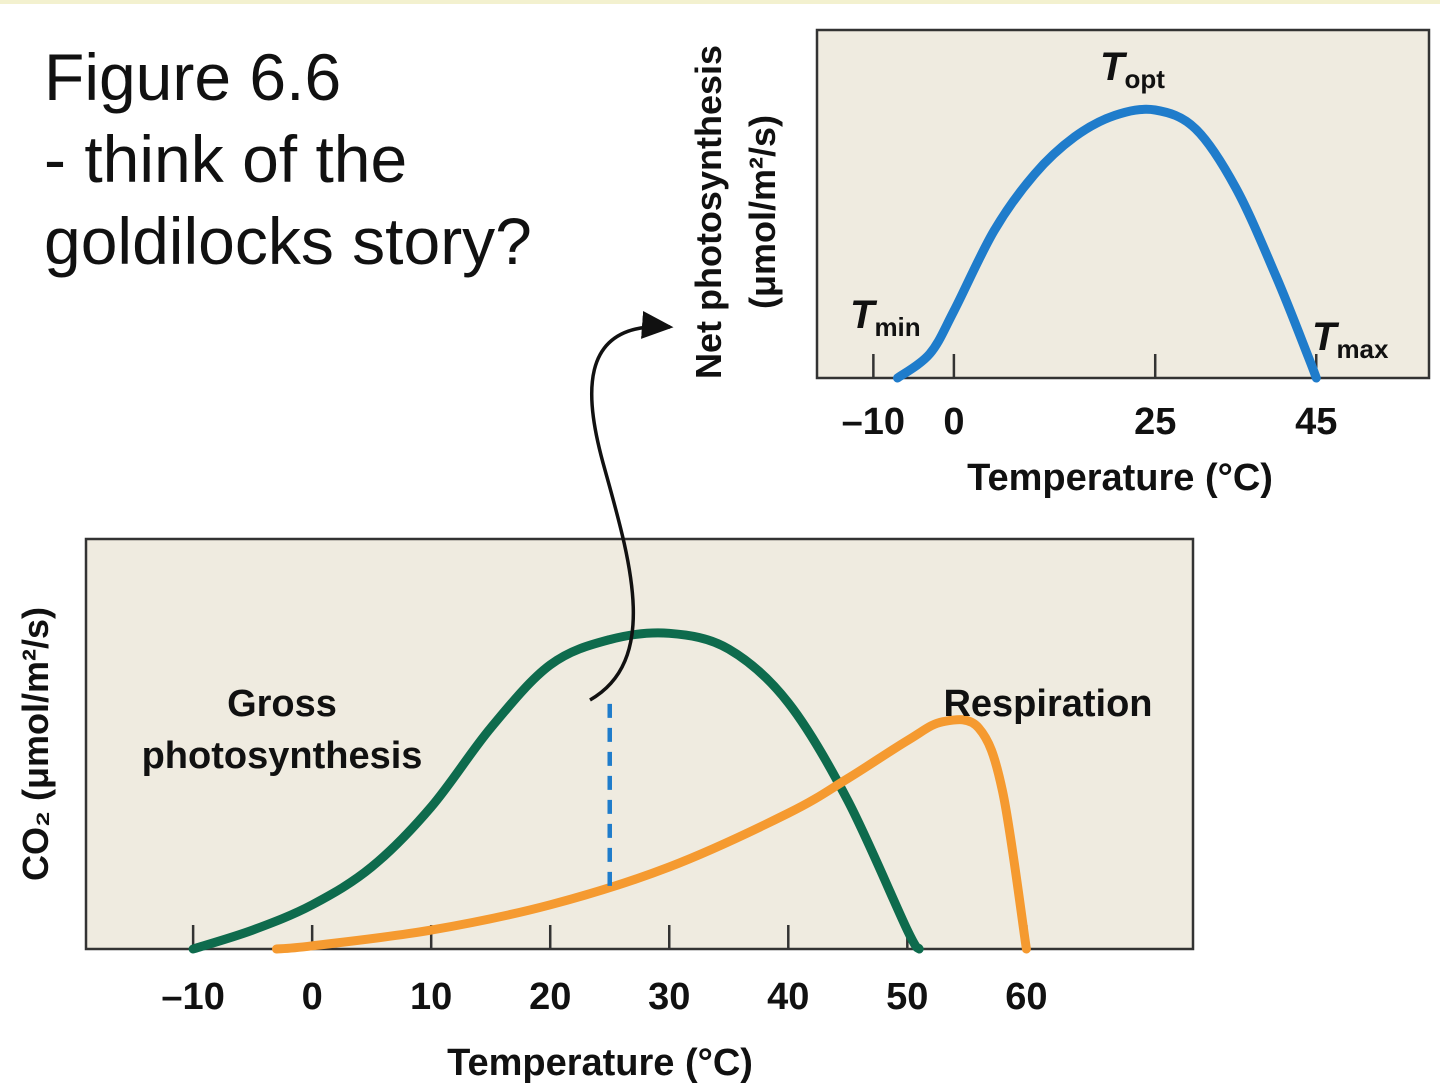 The image size is (1440, 1085). Describe the element at coordinates (282, 704) in the screenshot. I see `gross-label-line-1: Gross` at that location.